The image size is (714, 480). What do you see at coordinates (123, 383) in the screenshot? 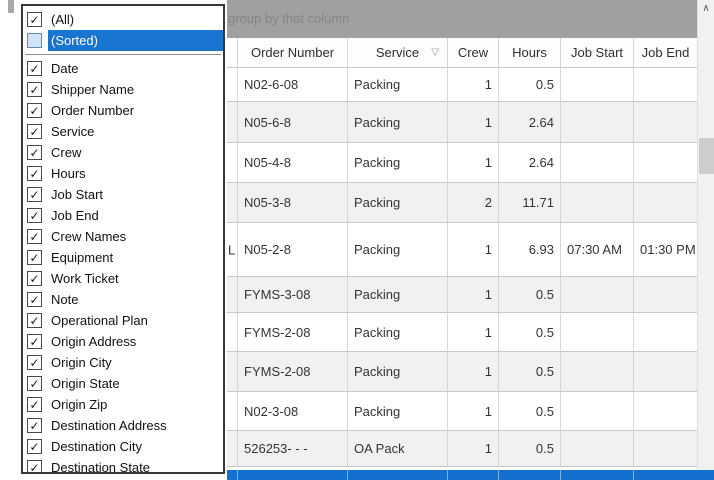
I see `filter-item-origin-state: ✓ Origin State` at bounding box center [123, 383].